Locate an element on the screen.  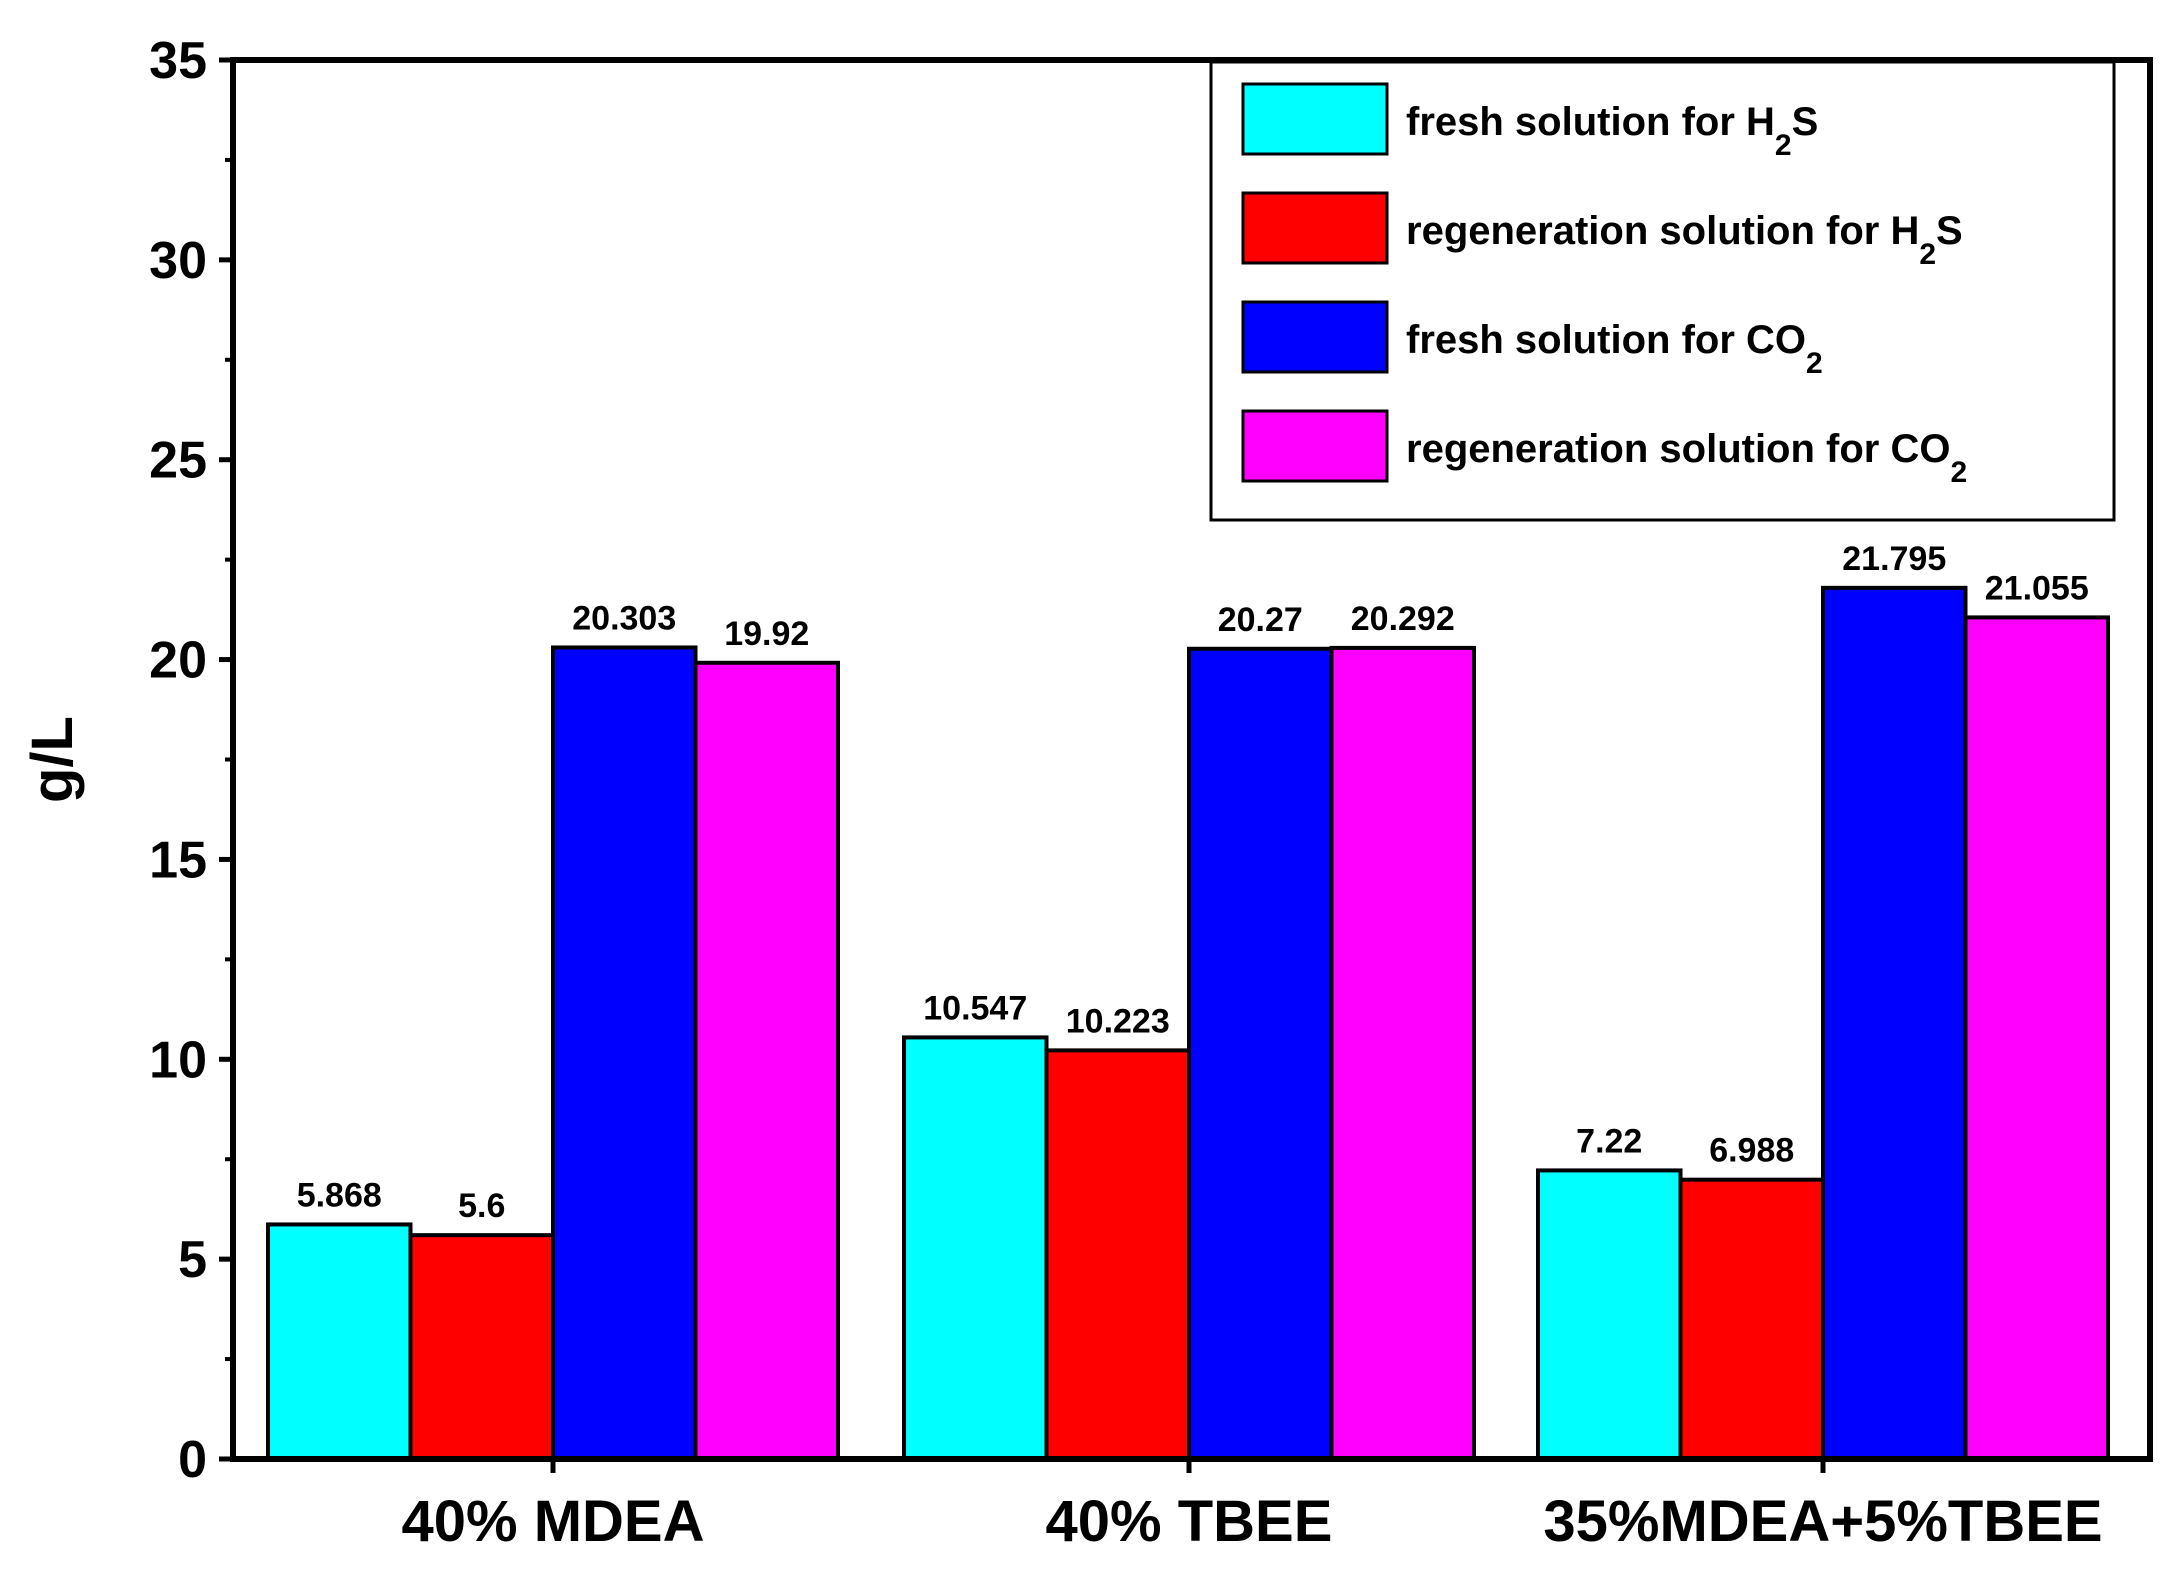
y-tick-label: 35 is located at coordinates (178, 61).